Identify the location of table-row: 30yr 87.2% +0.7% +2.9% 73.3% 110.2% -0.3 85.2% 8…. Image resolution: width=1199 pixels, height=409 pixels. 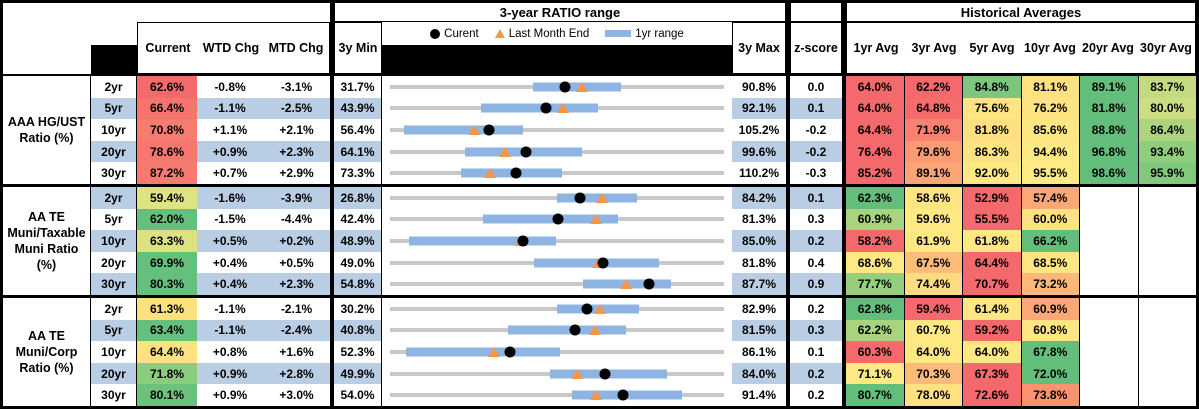
(643, 173).